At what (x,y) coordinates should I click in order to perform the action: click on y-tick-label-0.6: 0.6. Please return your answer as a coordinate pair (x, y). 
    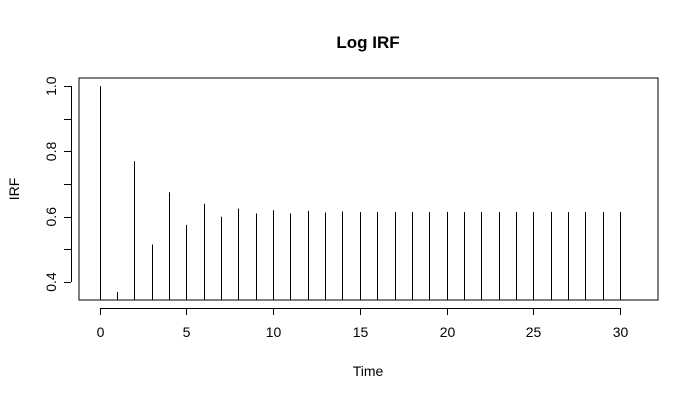
    Looking at the image, I should click on (51, 217).